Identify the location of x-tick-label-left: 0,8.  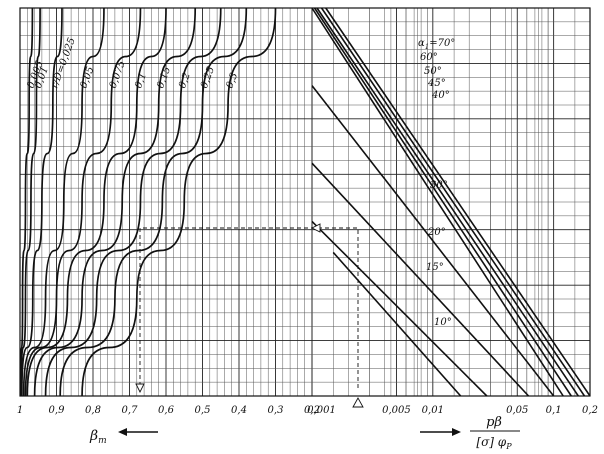
(93, 410).